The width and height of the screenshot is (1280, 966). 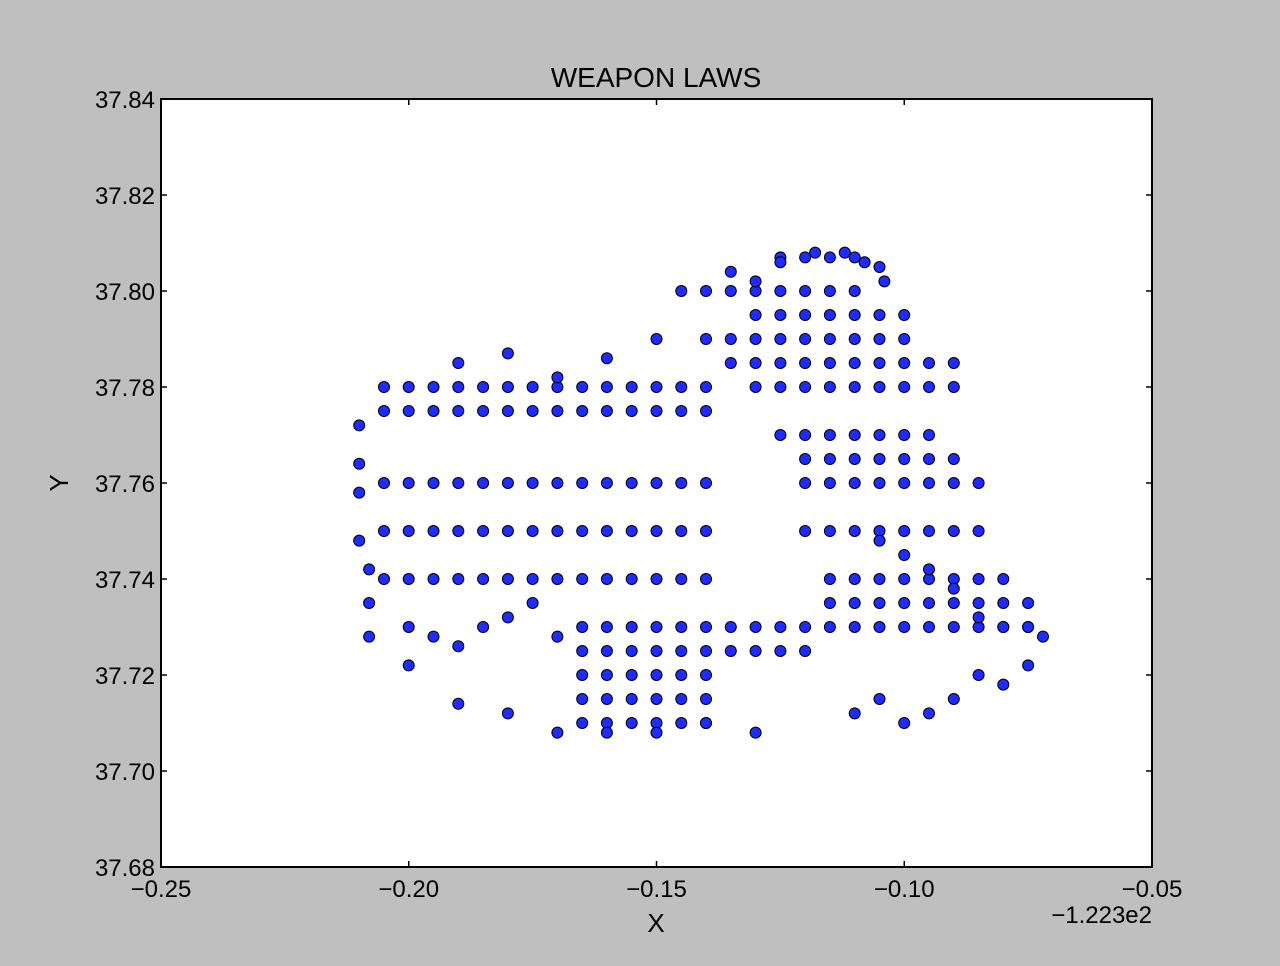 I want to click on y-tick-label: 37.74, so click(x=125, y=580).